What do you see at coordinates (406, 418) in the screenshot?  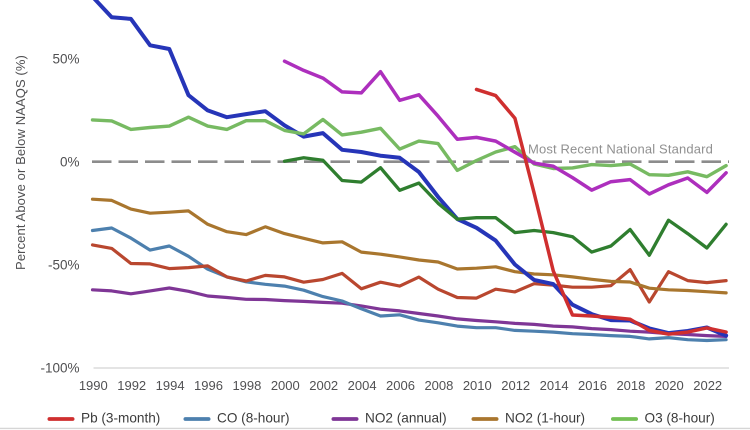 I see `svg-text: NO2 (annual)` at bounding box center [406, 418].